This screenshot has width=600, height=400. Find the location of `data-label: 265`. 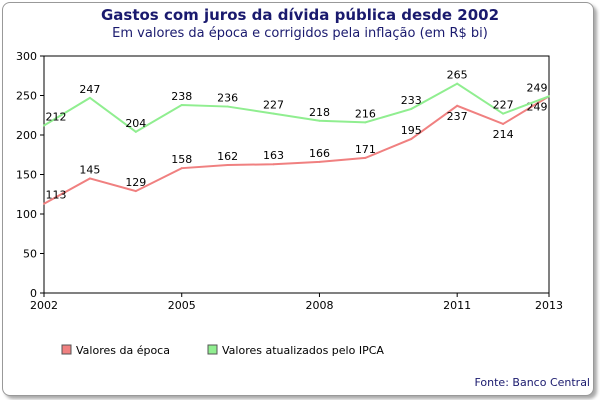

data-label: 265 is located at coordinates (457, 75).